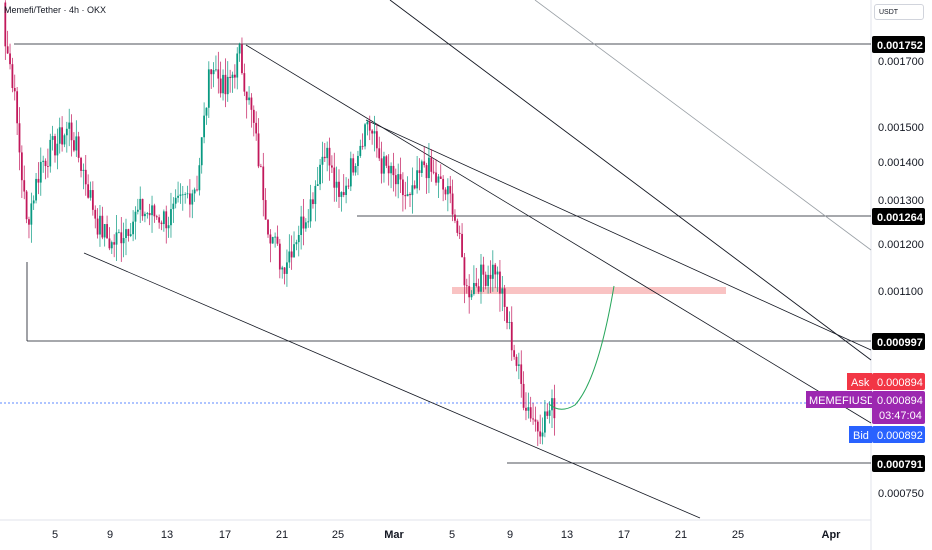 The height and width of the screenshot is (550, 932). What do you see at coordinates (845, 401) in the screenshot?
I see `symbol-label: MEMEFIUSDT` at bounding box center [845, 401].